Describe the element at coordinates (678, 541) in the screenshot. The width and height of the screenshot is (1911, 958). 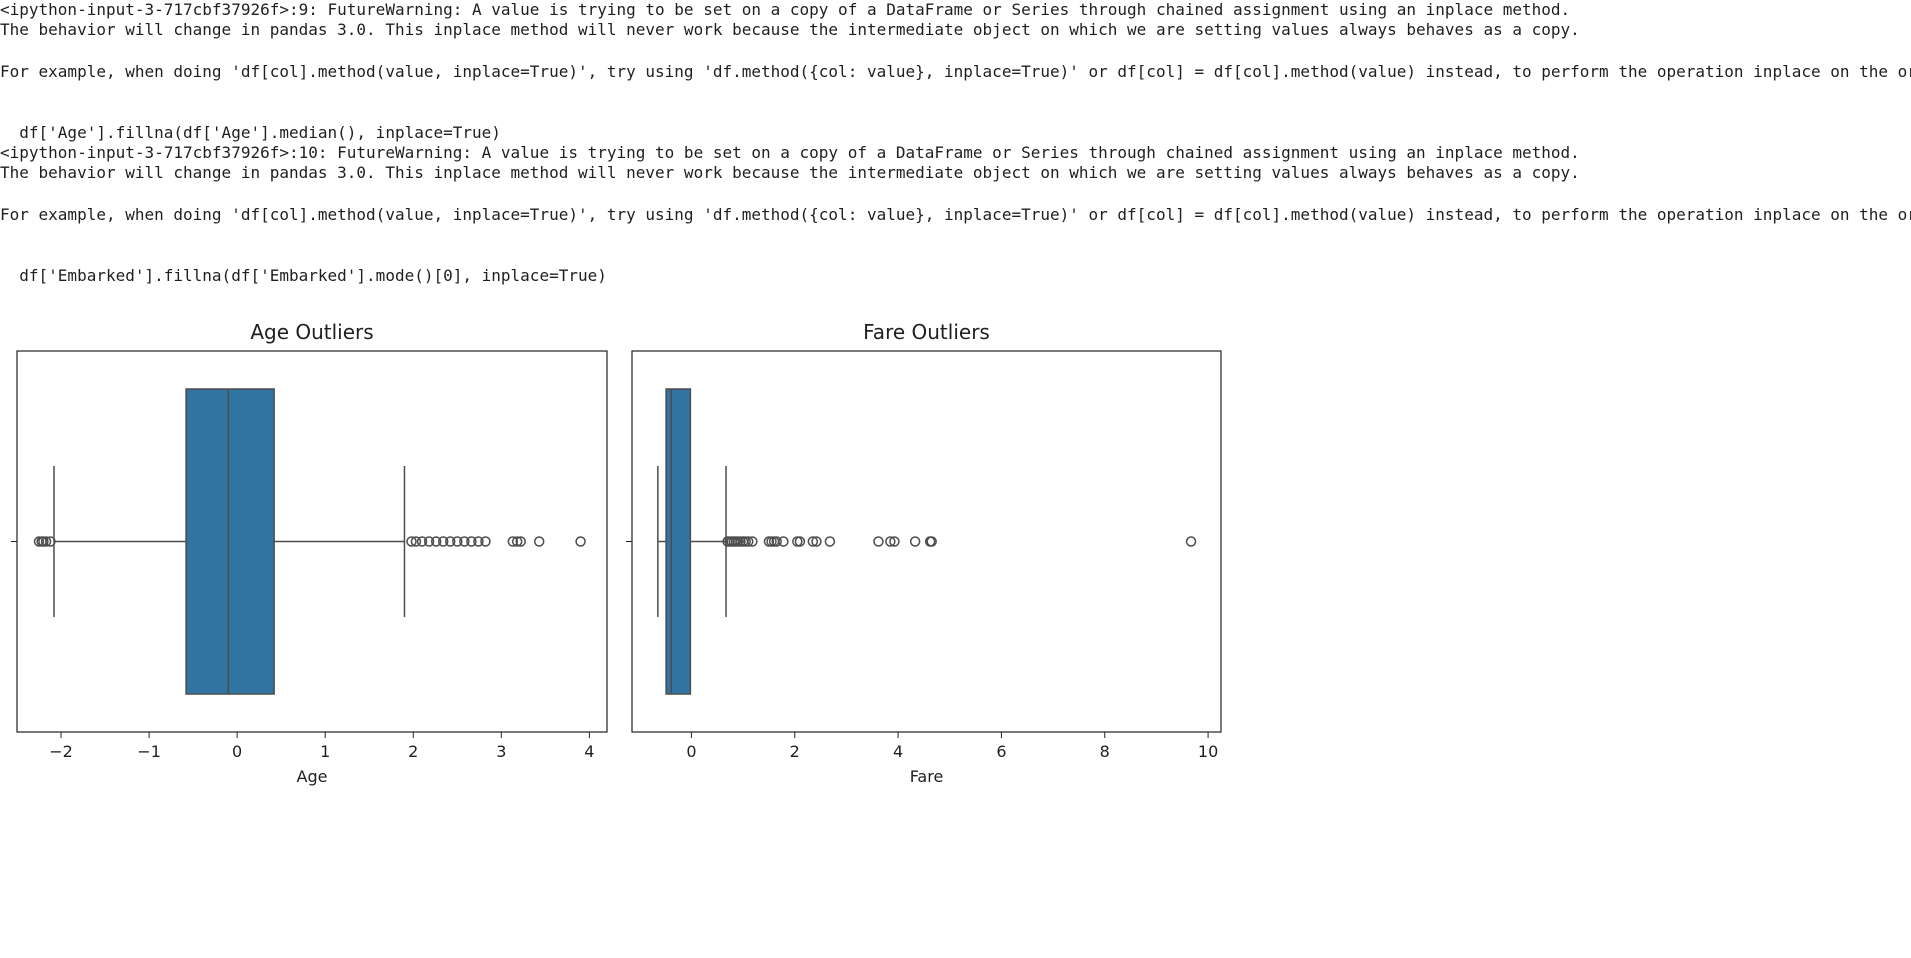
I see `chart-2-box` at that location.